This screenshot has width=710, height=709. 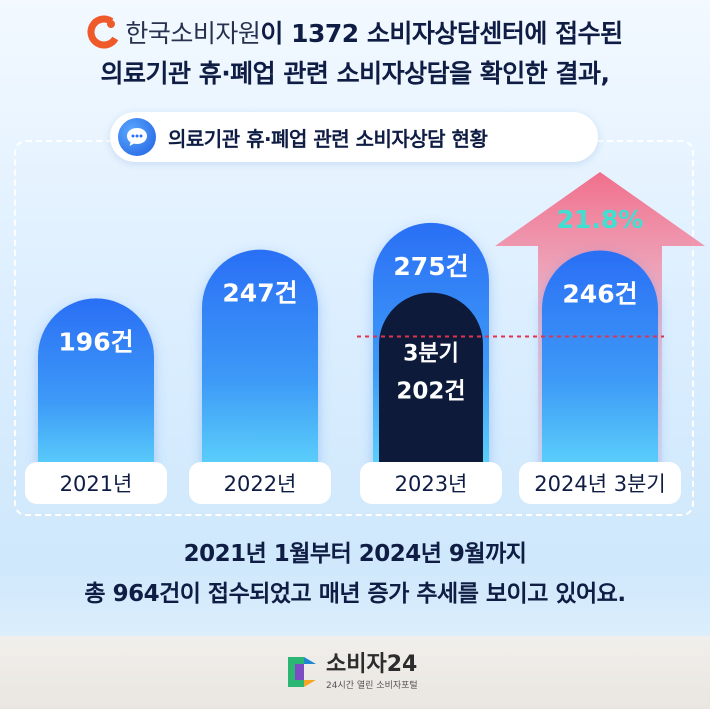 I want to click on category-pill-2023년, so click(x=431, y=483).